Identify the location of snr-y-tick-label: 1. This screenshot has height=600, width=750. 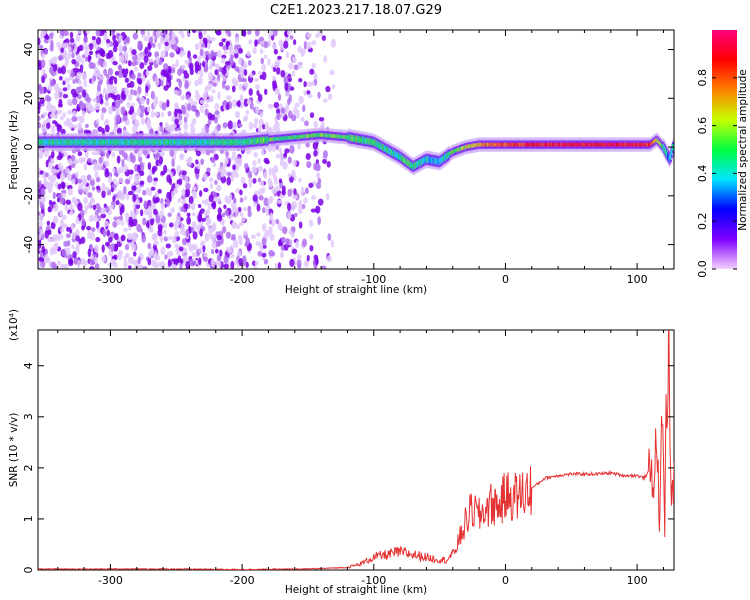
(28, 518).